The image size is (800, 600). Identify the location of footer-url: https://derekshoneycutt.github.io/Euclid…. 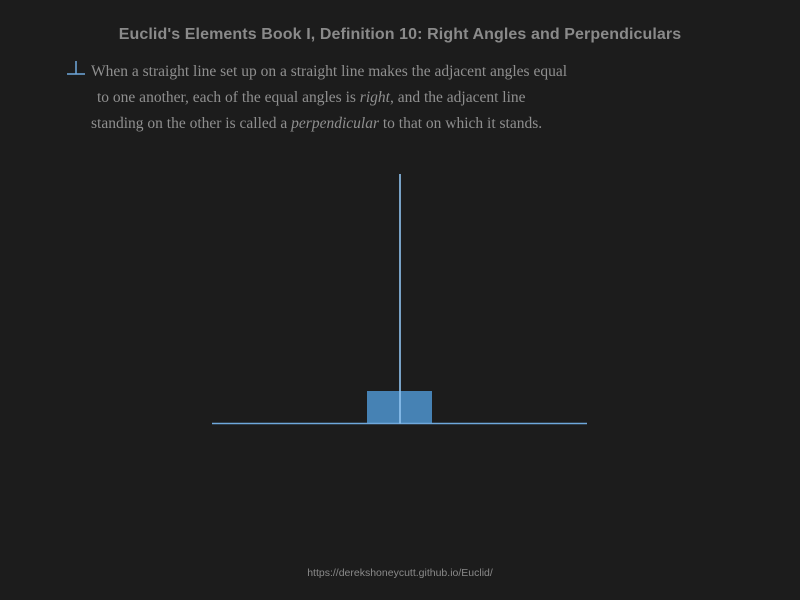
(400, 573).